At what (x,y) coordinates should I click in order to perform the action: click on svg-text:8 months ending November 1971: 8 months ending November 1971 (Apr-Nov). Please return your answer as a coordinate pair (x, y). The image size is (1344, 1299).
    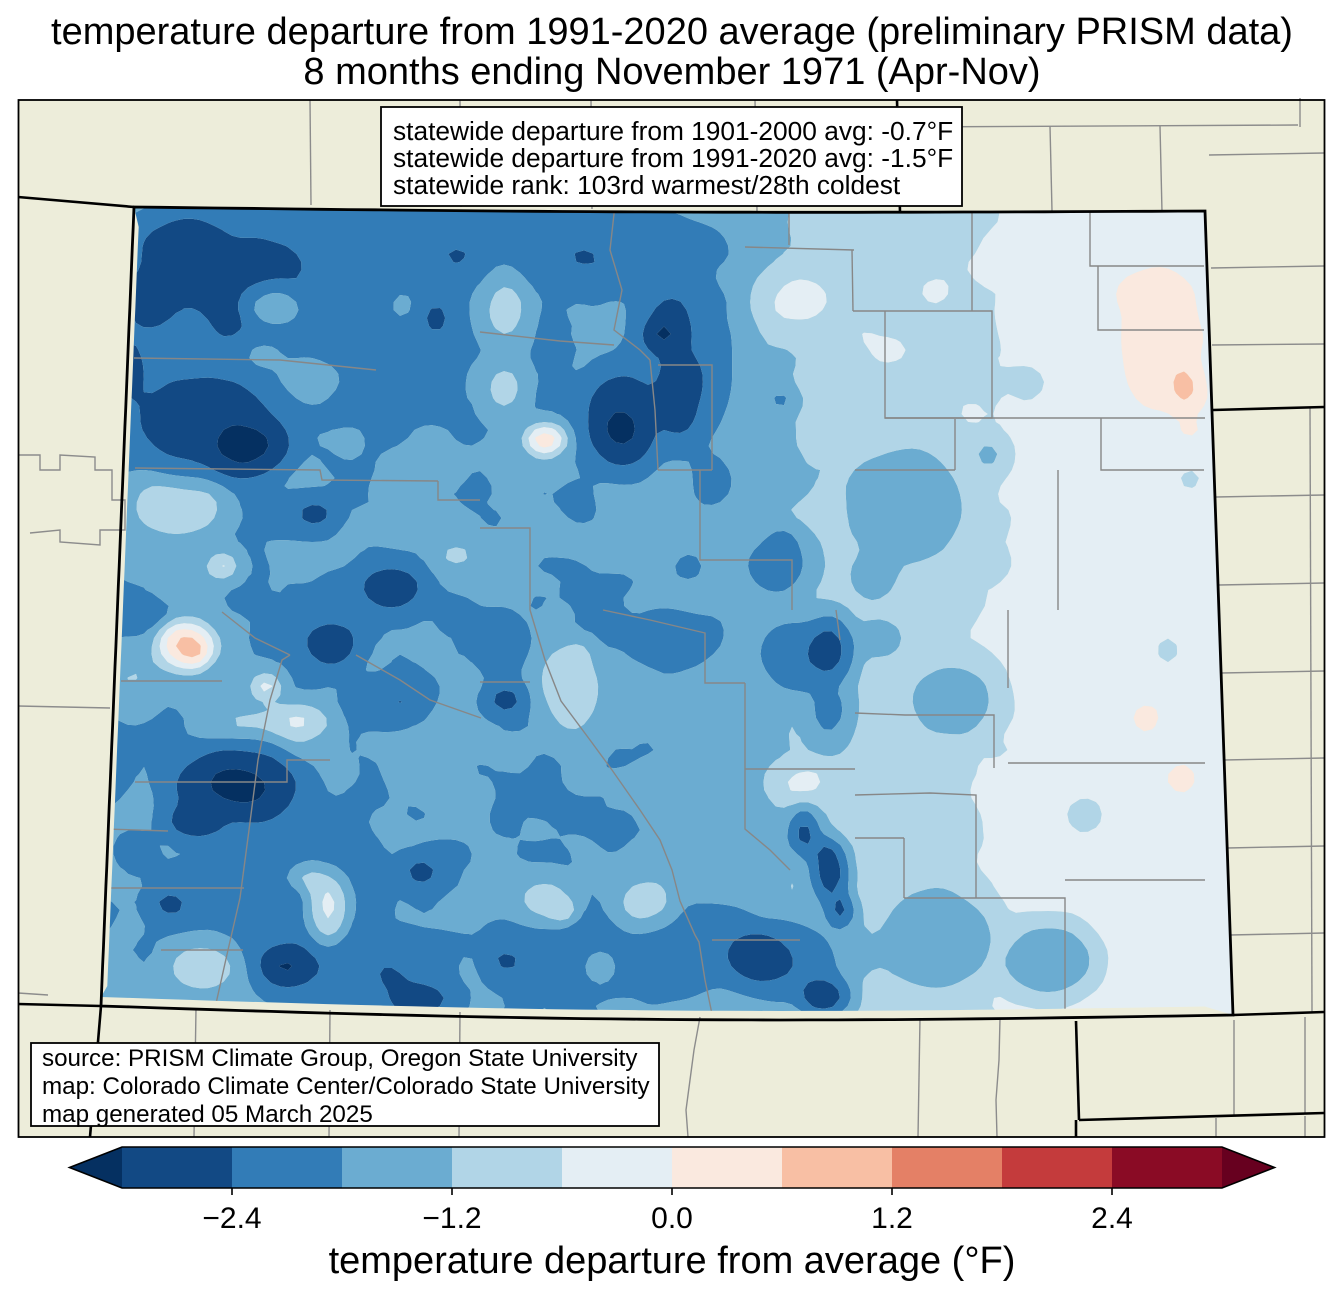
    Looking at the image, I should click on (671, 72).